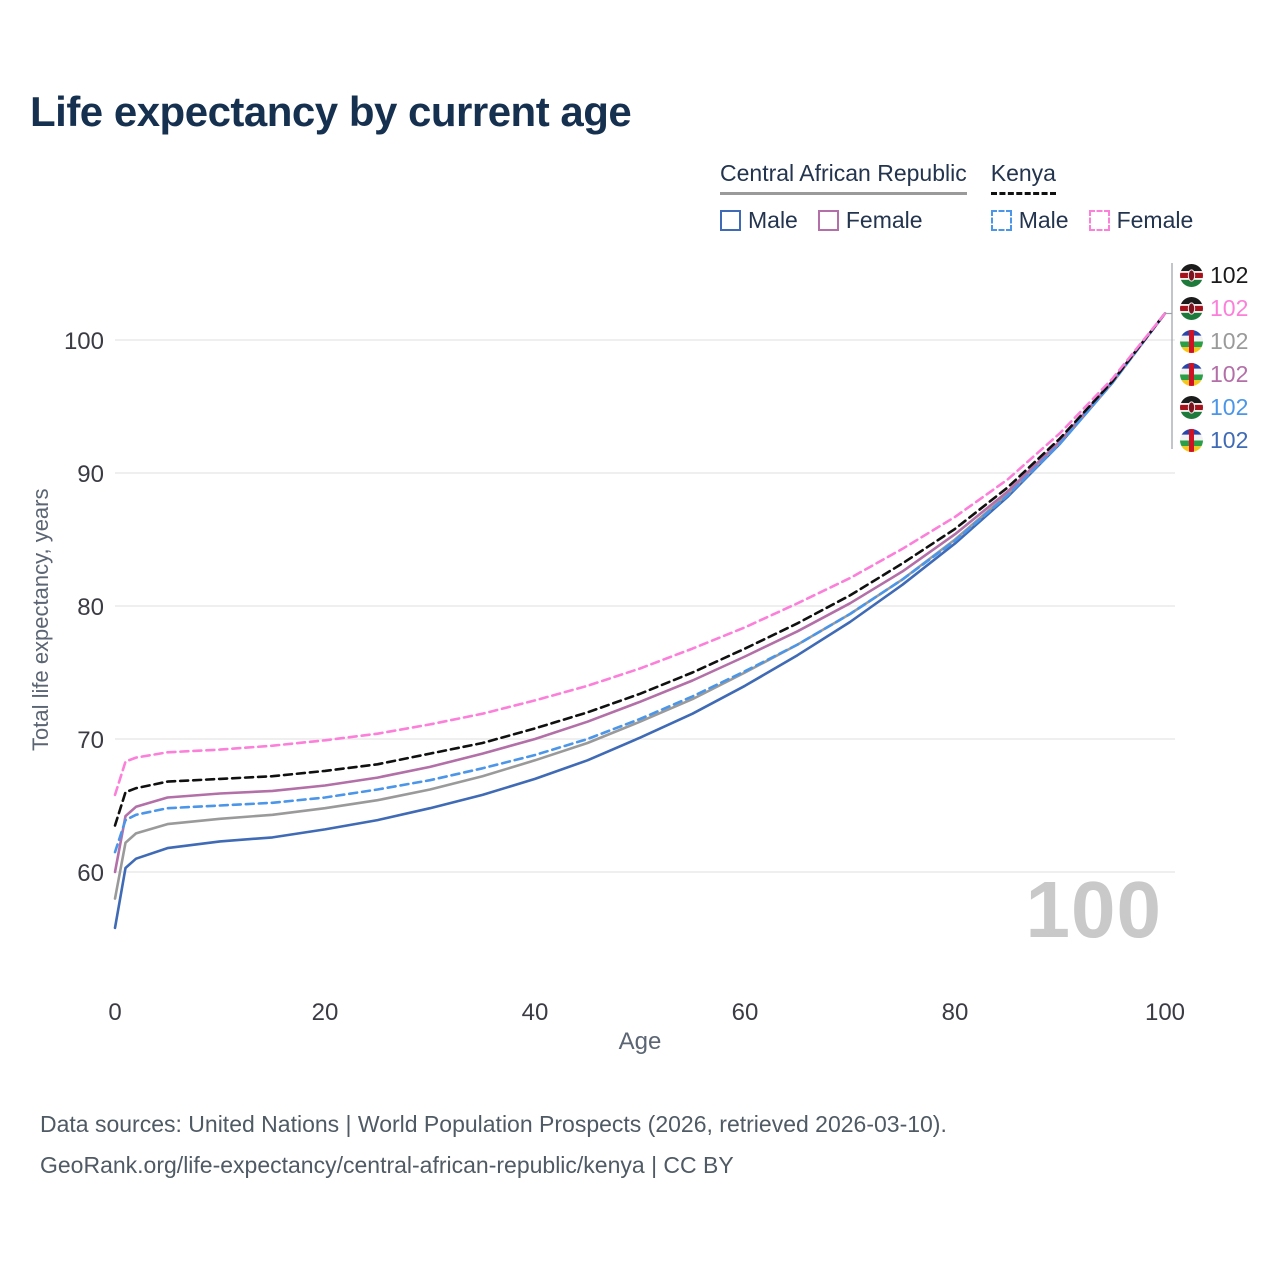 This screenshot has height=1280, width=1280. Describe the element at coordinates (1001, 220) in the screenshot. I see `kenya-male-swatch-icon` at that location.